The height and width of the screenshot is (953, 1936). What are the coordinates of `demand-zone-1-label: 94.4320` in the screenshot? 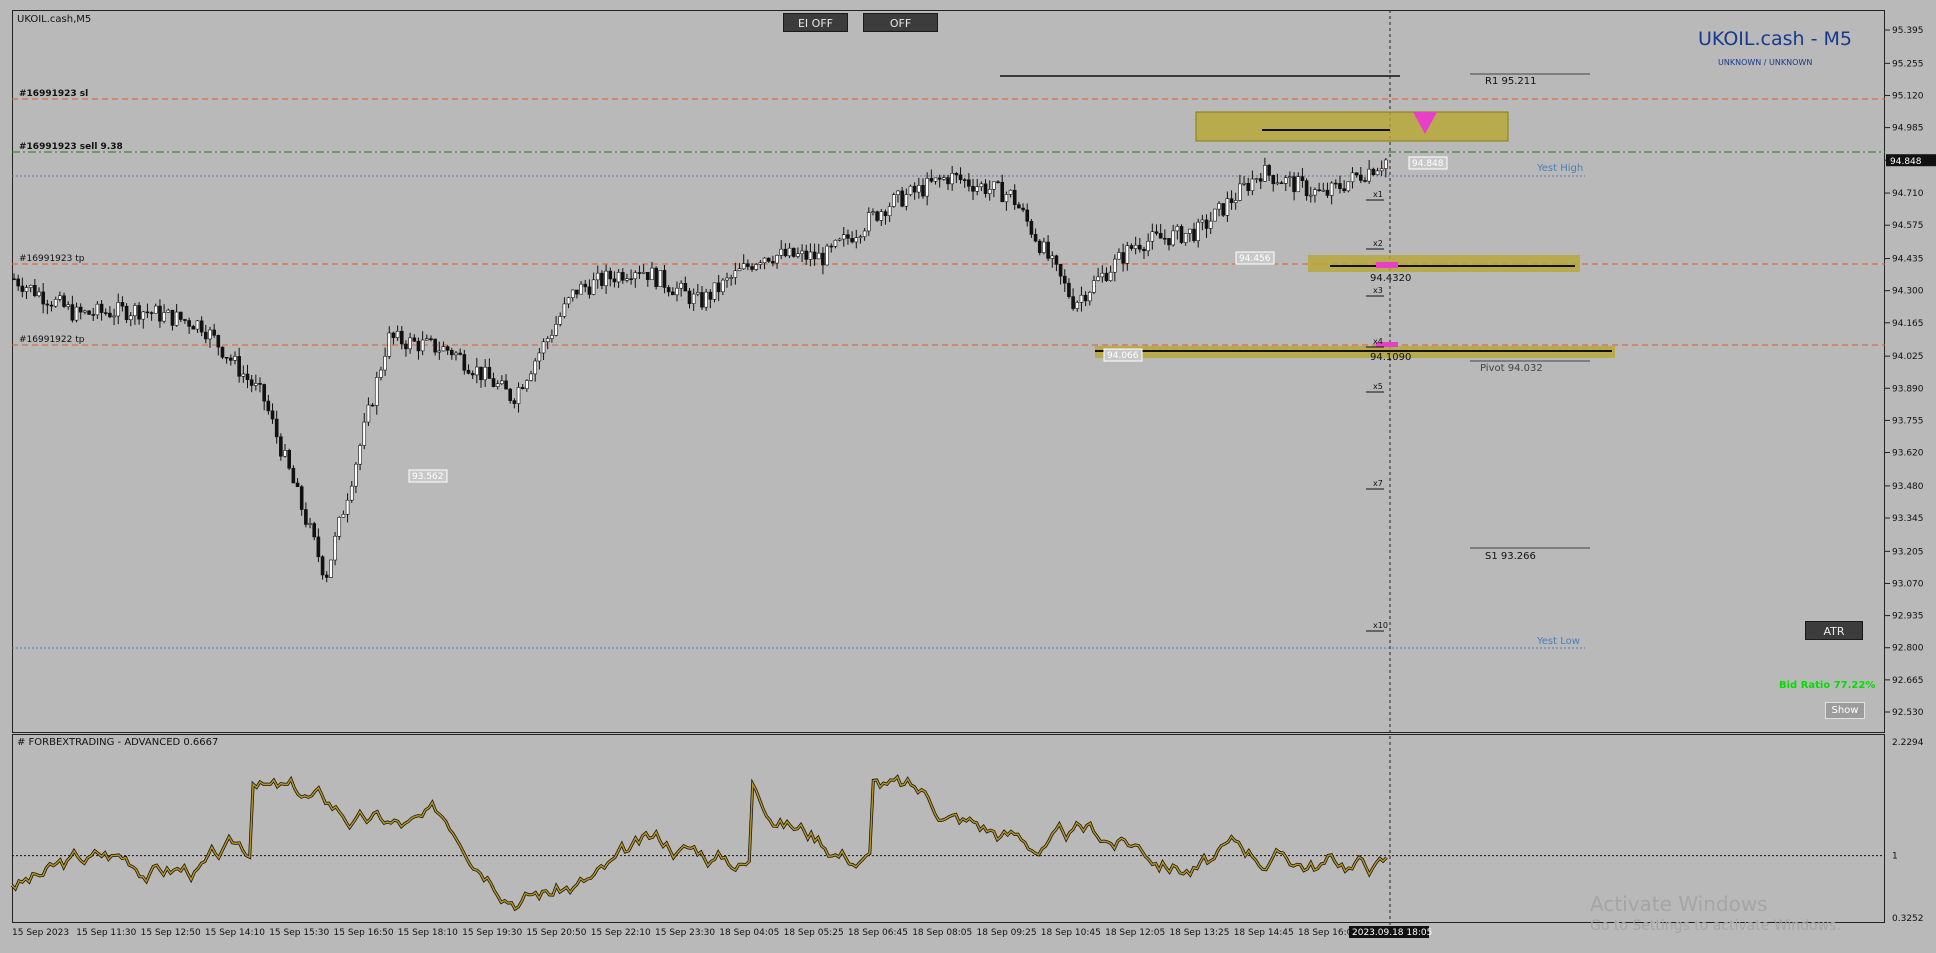 It's located at (1390, 278).